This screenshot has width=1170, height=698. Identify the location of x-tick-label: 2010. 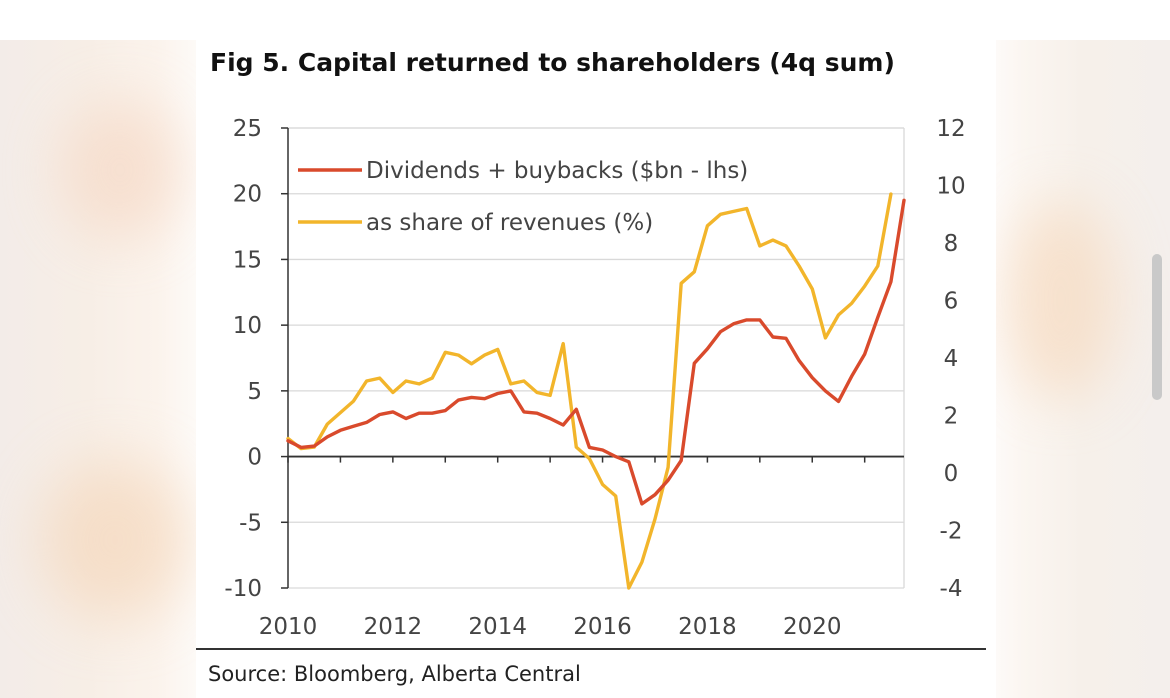
(288, 627).